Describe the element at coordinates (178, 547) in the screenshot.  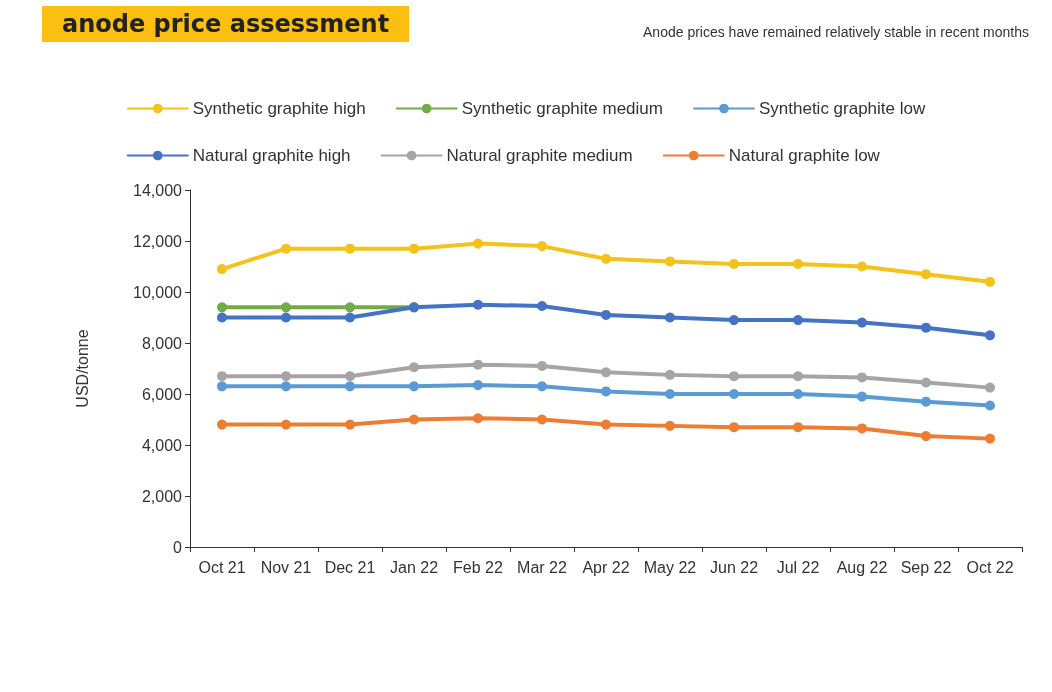
I see `y-tick-label: 0` at that location.